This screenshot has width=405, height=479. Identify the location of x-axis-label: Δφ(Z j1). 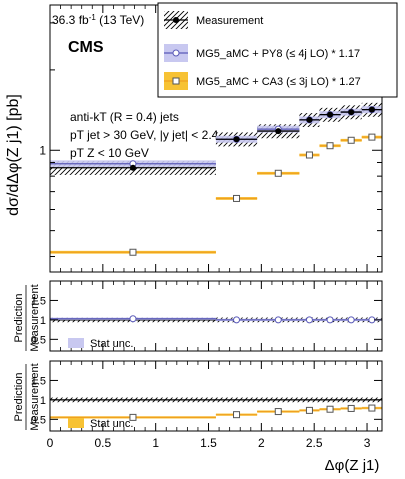
(352, 465).